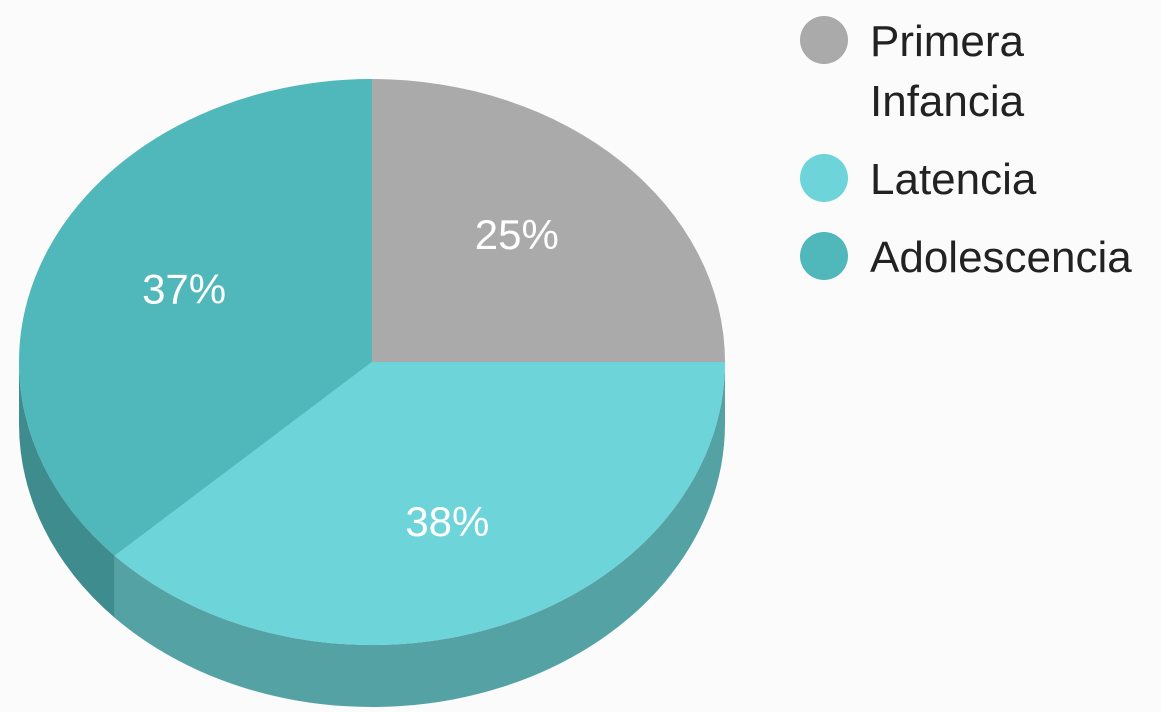  I want to click on data-label-adolescencia: 37%, so click(184, 288).